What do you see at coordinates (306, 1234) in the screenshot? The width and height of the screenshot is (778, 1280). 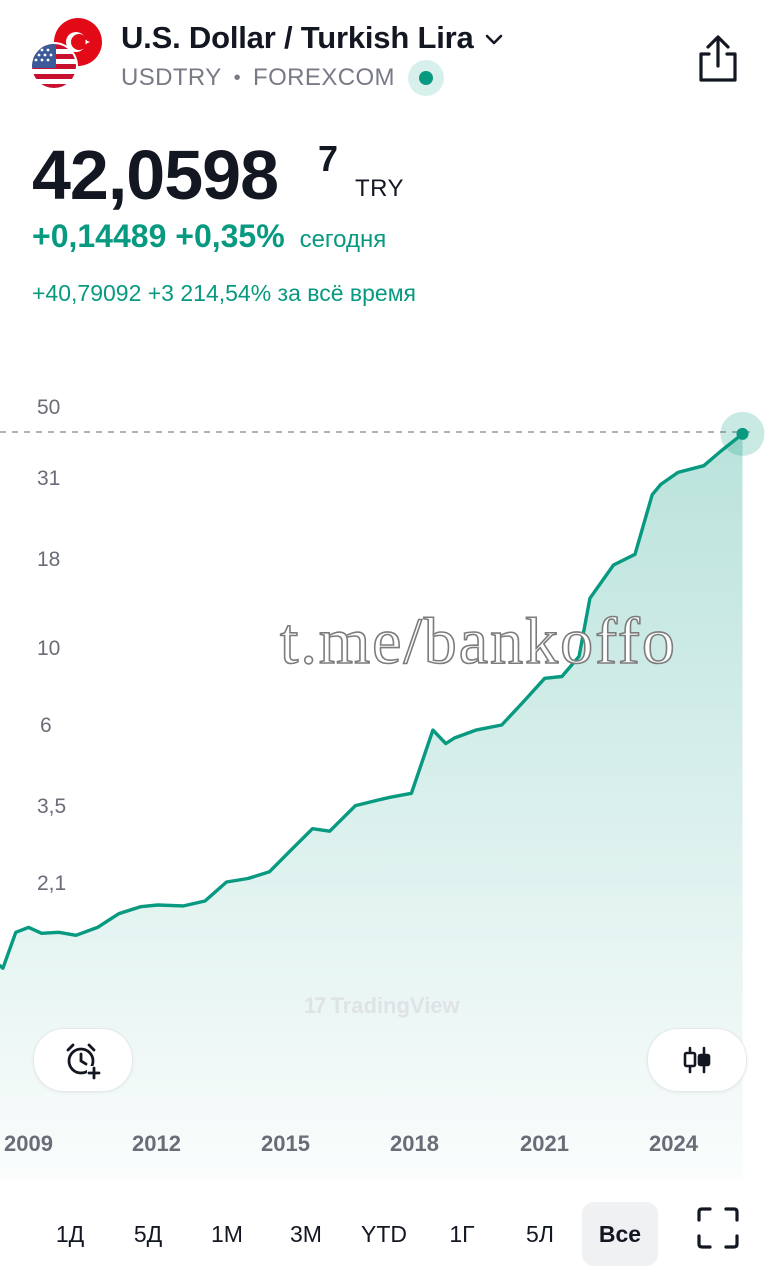 I see `timeframe-3m: 3М` at bounding box center [306, 1234].